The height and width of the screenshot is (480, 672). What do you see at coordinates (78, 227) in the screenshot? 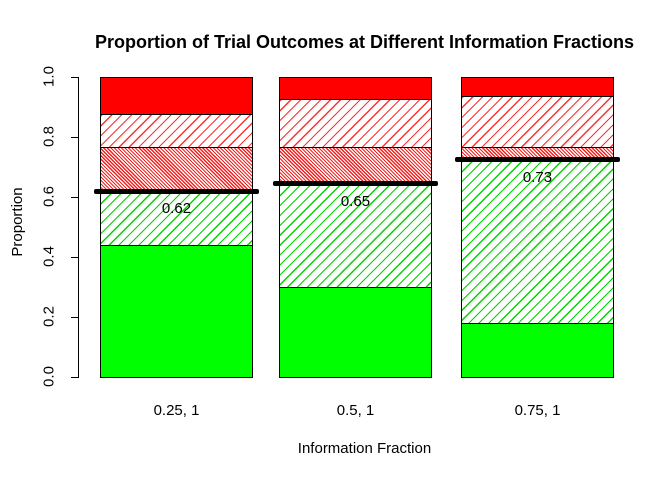
I see `y-axis-line` at bounding box center [78, 227].